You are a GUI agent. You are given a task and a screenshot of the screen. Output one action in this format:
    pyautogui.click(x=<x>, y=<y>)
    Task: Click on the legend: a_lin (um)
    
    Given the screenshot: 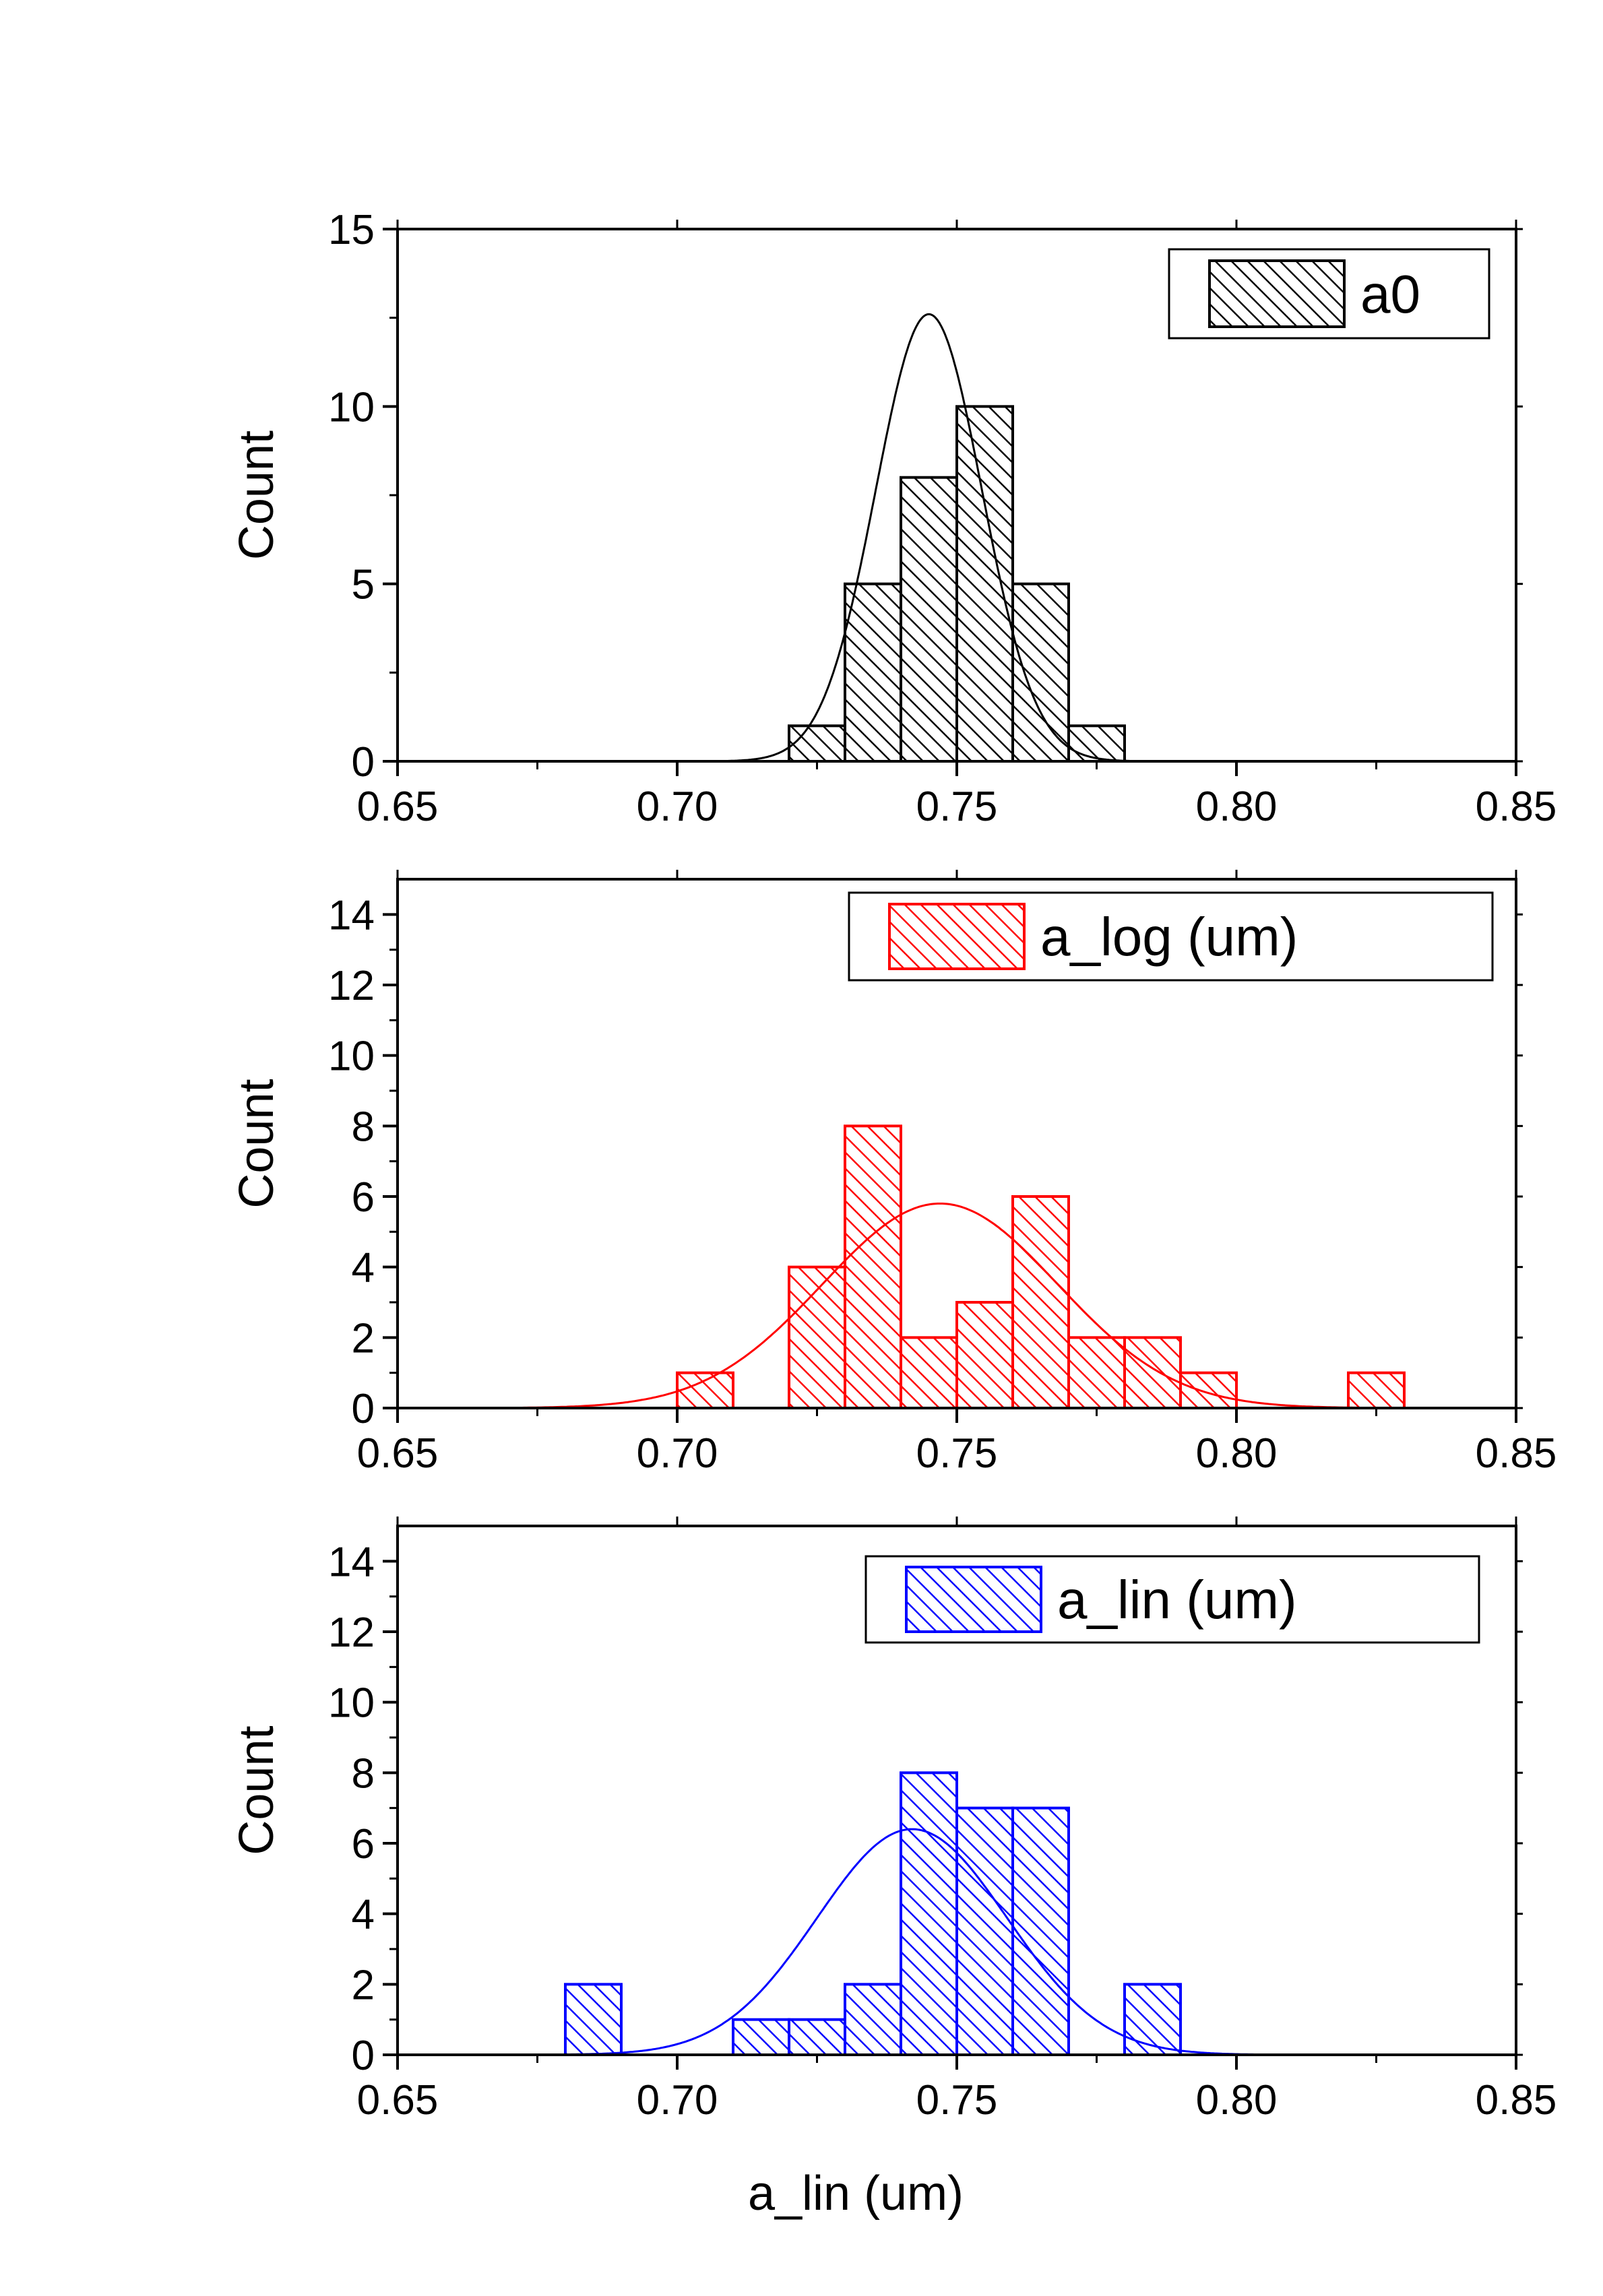 What is the action you would take?
    pyautogui.click(x=1172, y=1599)
    